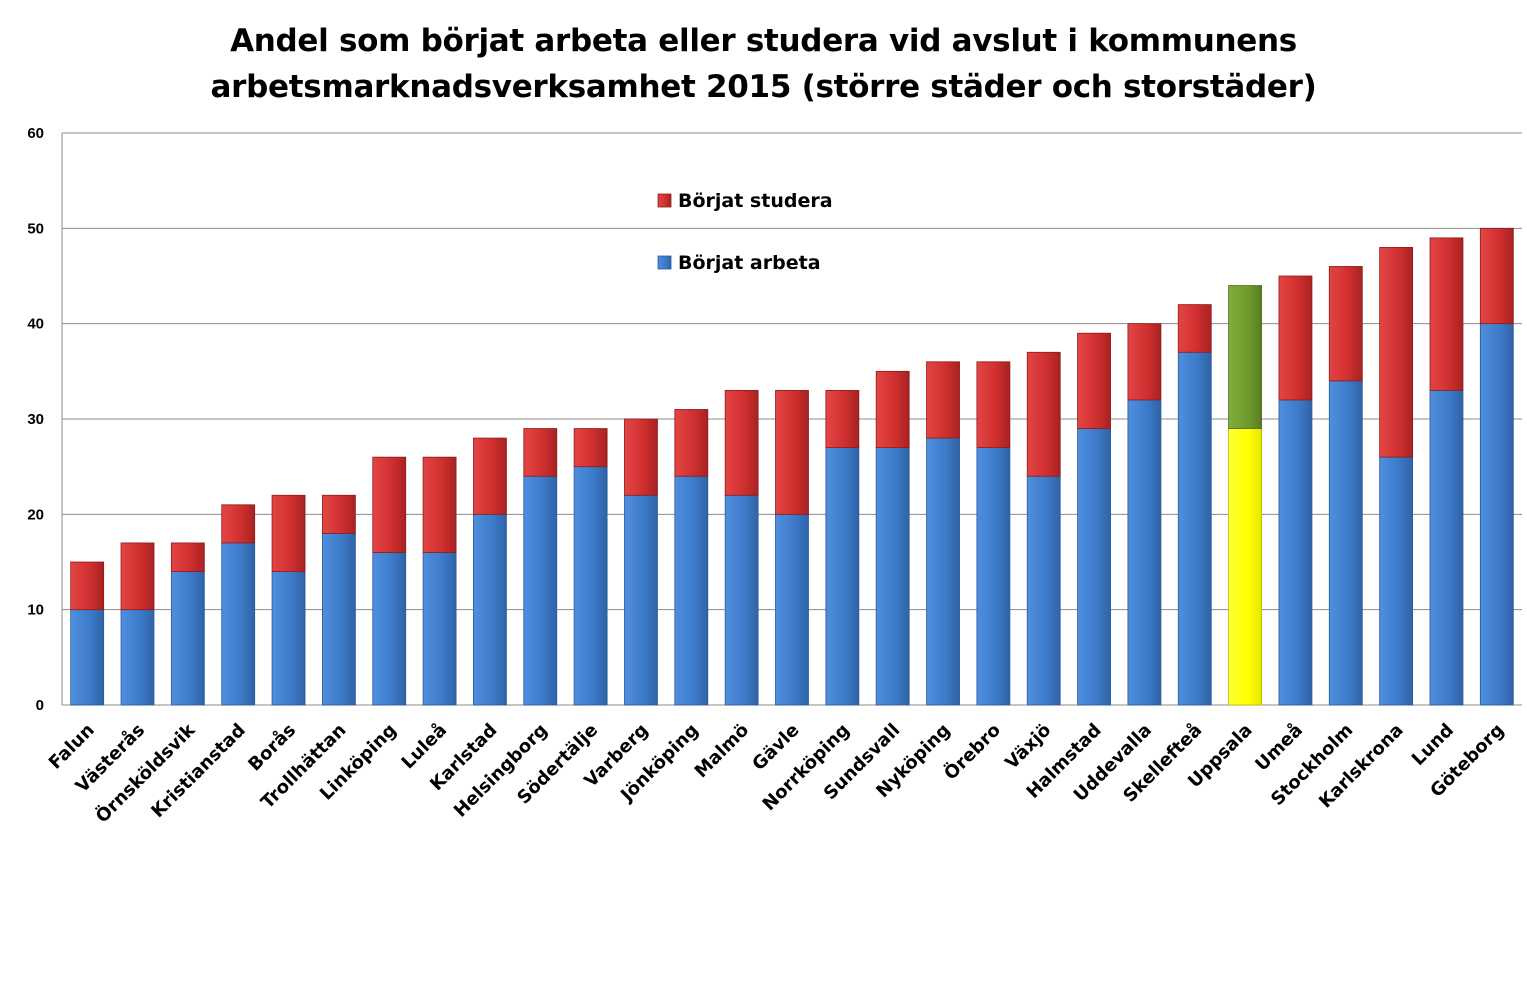  I want to click on x-category-label-malmo: Malmö, so click(722, 751).